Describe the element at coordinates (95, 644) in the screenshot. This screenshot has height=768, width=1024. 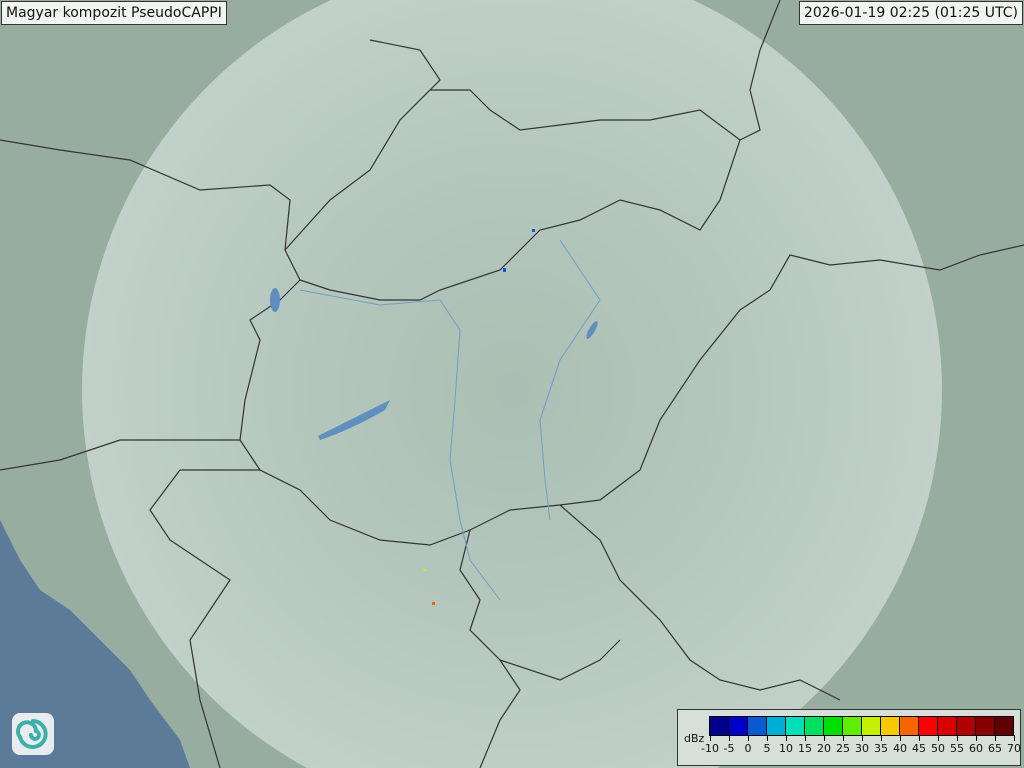
I see `adriatic-sea` at that location.